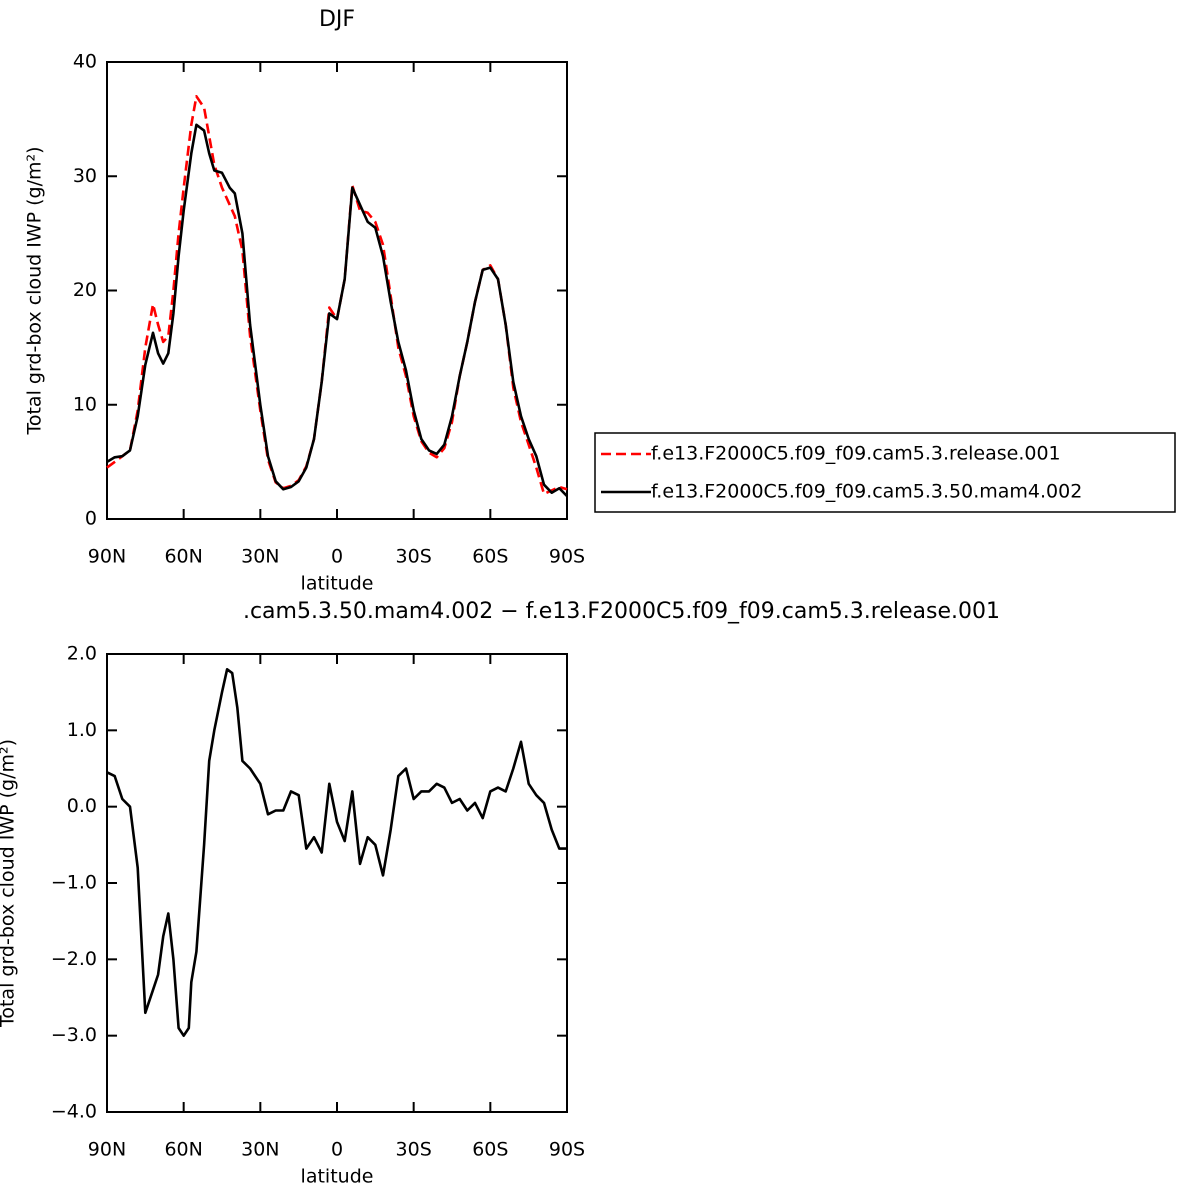 The width and height of the screenshot is (1197, 1197). Describe the element at coordinates (82, 806) in the screenshot. I see `y-tick-label: 0.0` at that location.